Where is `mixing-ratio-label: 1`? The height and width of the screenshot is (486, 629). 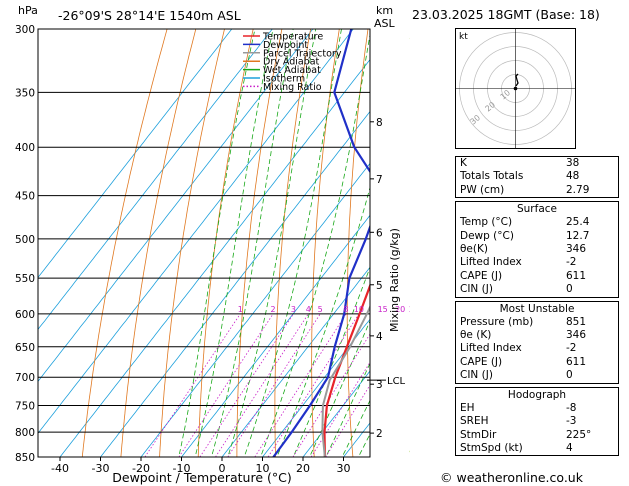
mixing-ratio-label: 1 is located at coordinates (240, 309).